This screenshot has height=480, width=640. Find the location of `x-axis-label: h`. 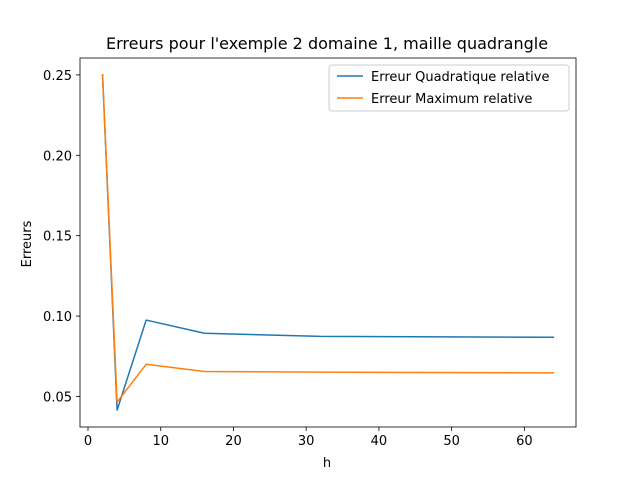

x-axis-label: h is located at coordinates (327, 463).